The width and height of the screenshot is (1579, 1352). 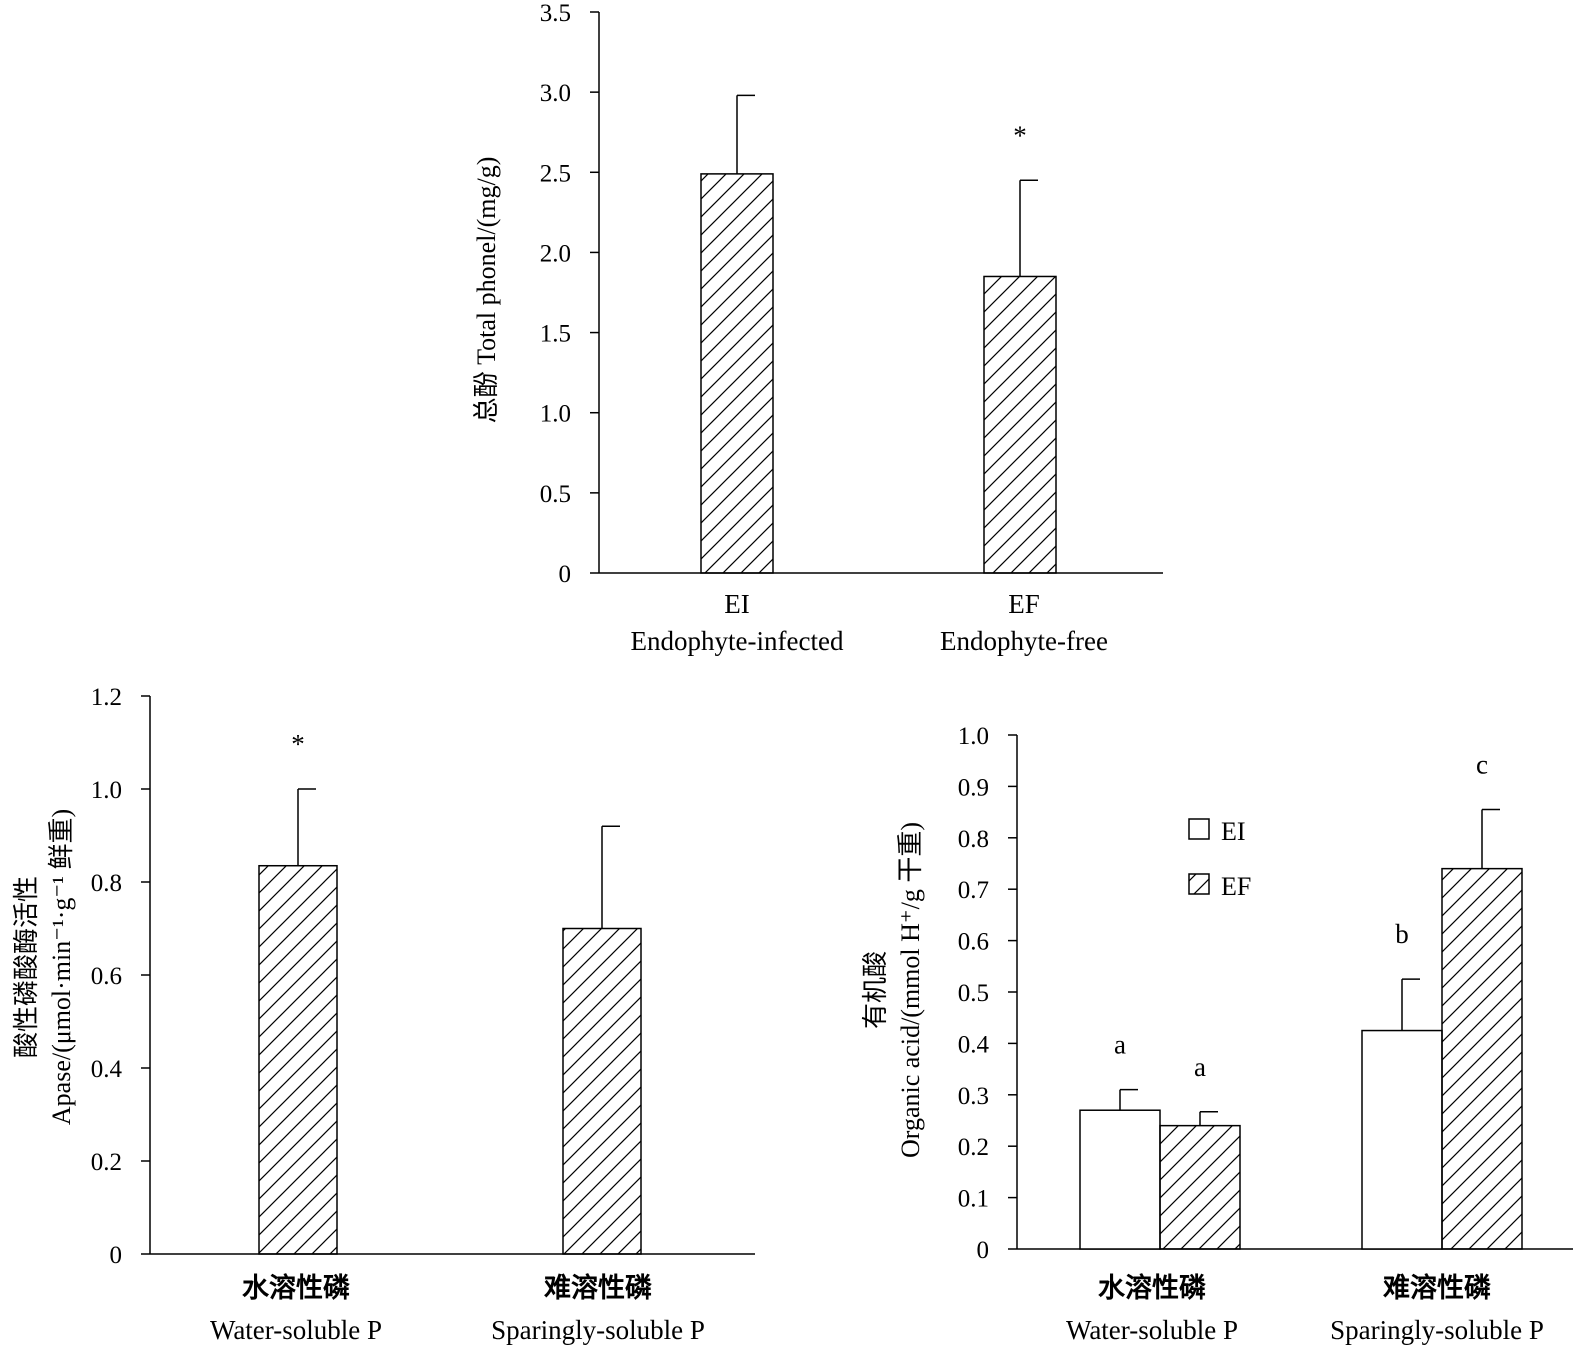 I want to click on y-tick-label: 2.0, so click(x=555, y=253).